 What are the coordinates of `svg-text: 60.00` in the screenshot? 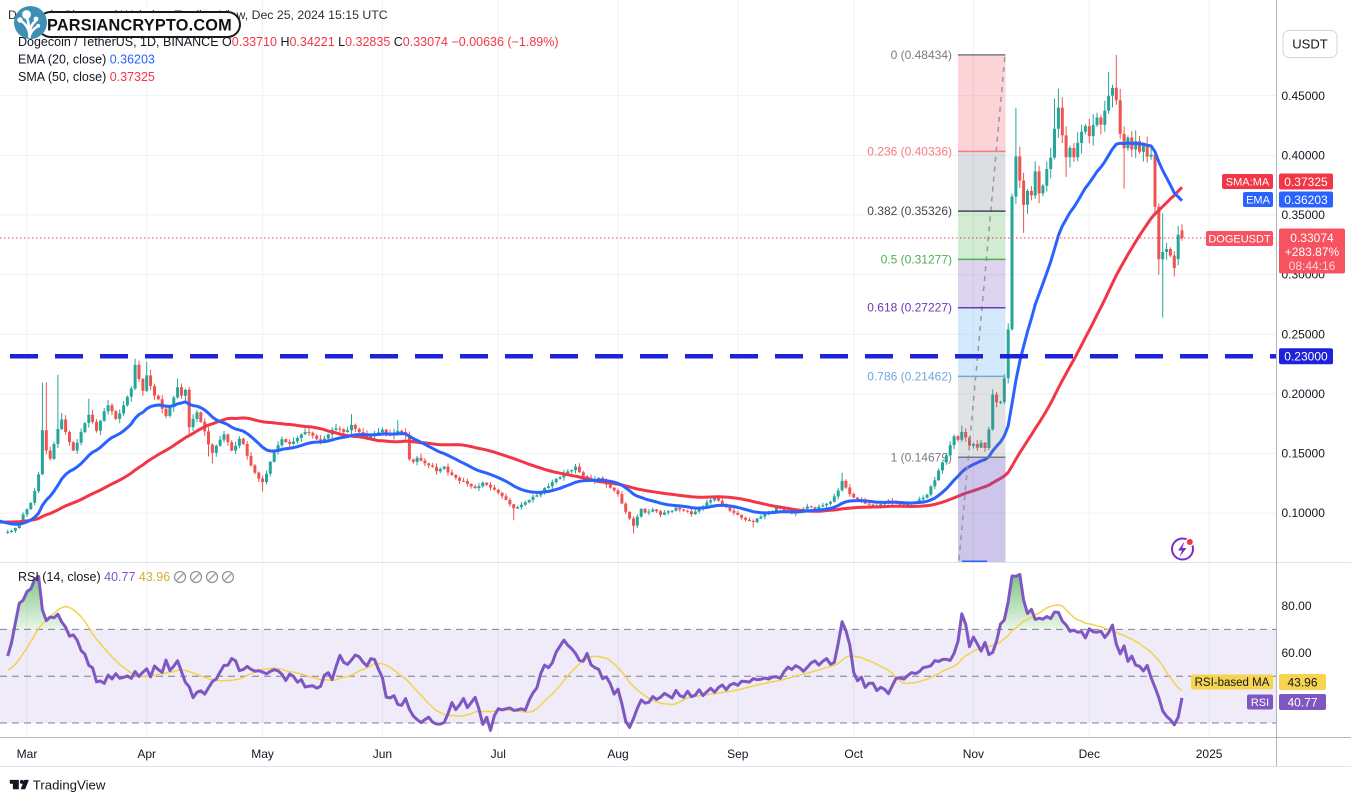 It's located at (1297, 653).